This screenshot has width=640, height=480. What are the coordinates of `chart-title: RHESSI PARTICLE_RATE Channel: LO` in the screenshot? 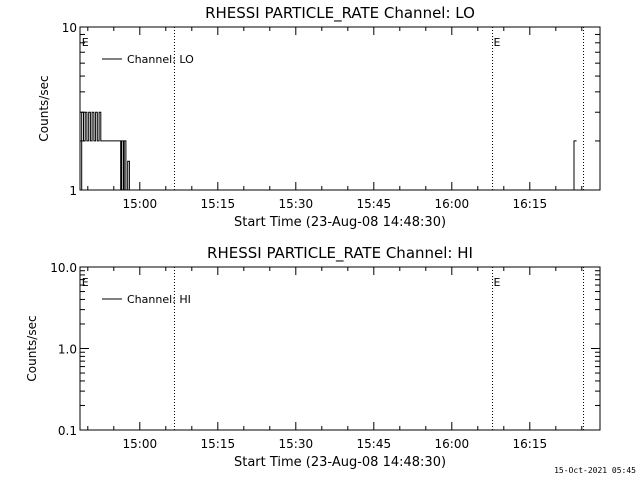 It's located at (340, 13).